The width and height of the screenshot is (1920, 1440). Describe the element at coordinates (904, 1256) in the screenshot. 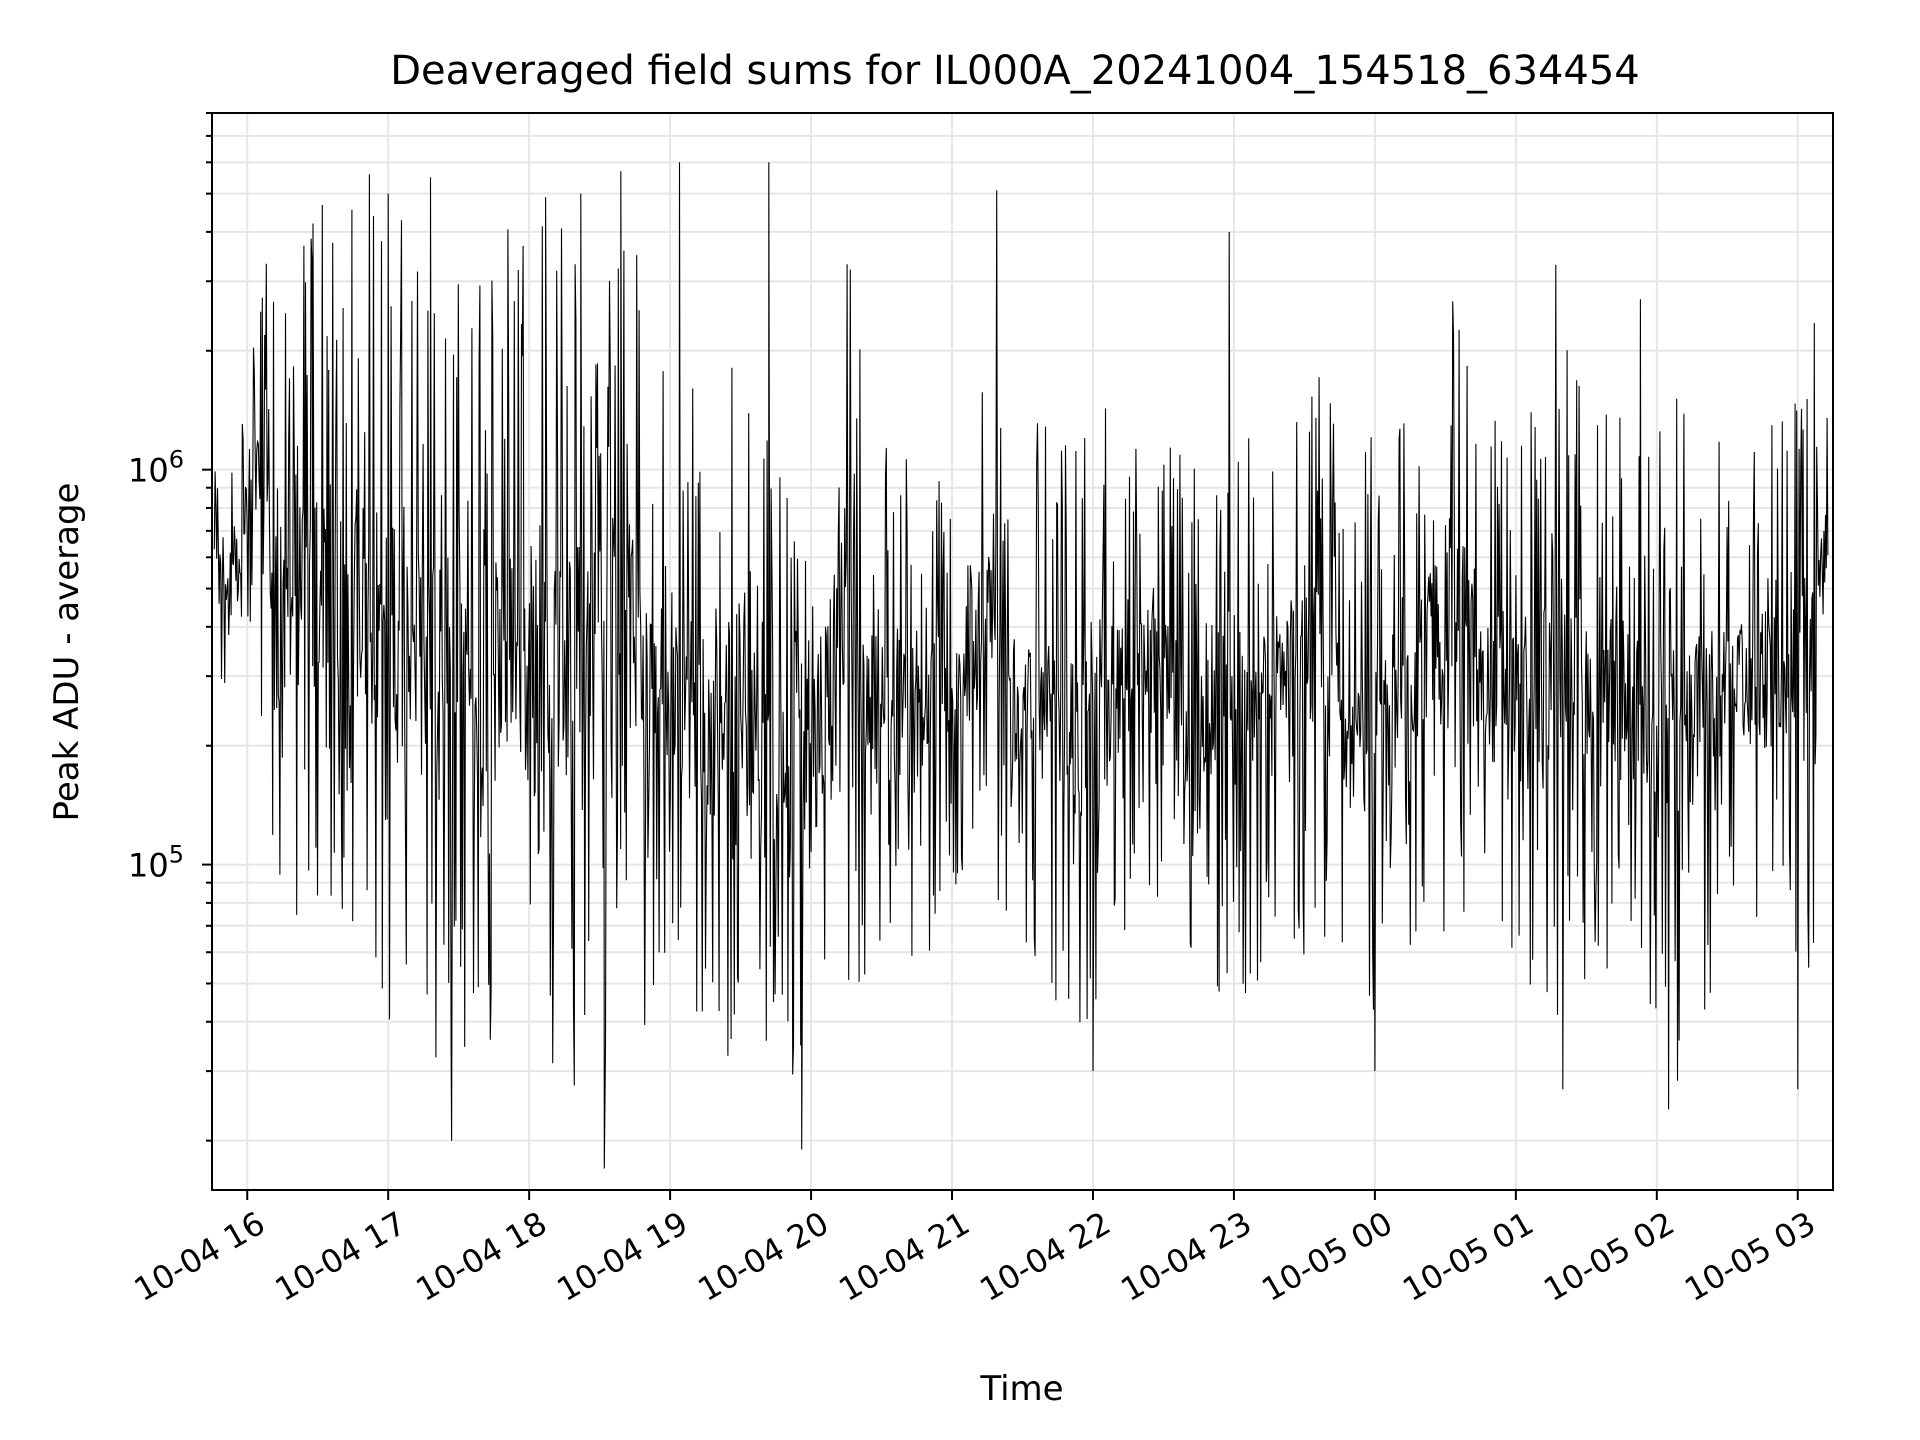

I see `x-tick-label: 10-04 21` at that location.